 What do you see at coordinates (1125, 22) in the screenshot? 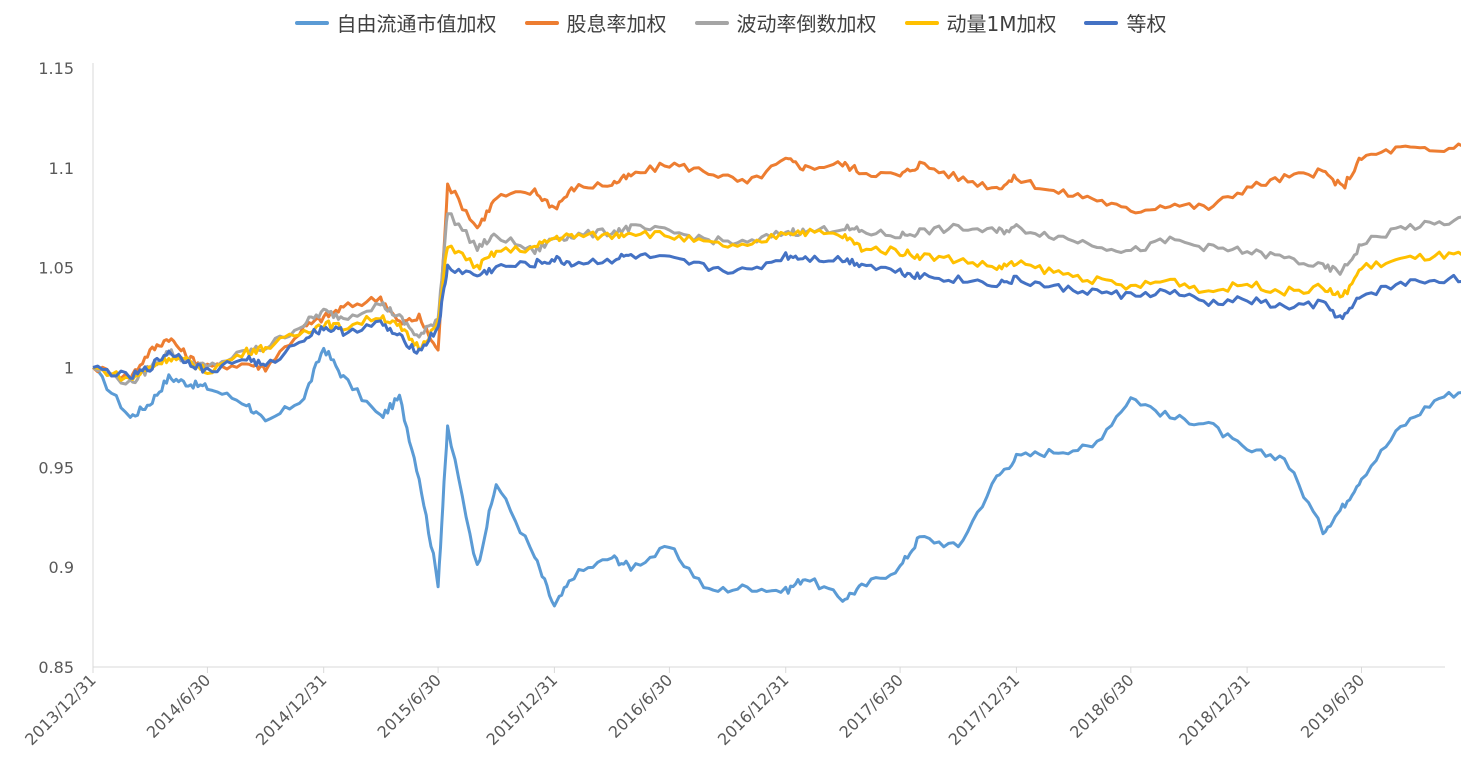
I see `legend-item-4: 等权` at bounding box center [1125, 22].